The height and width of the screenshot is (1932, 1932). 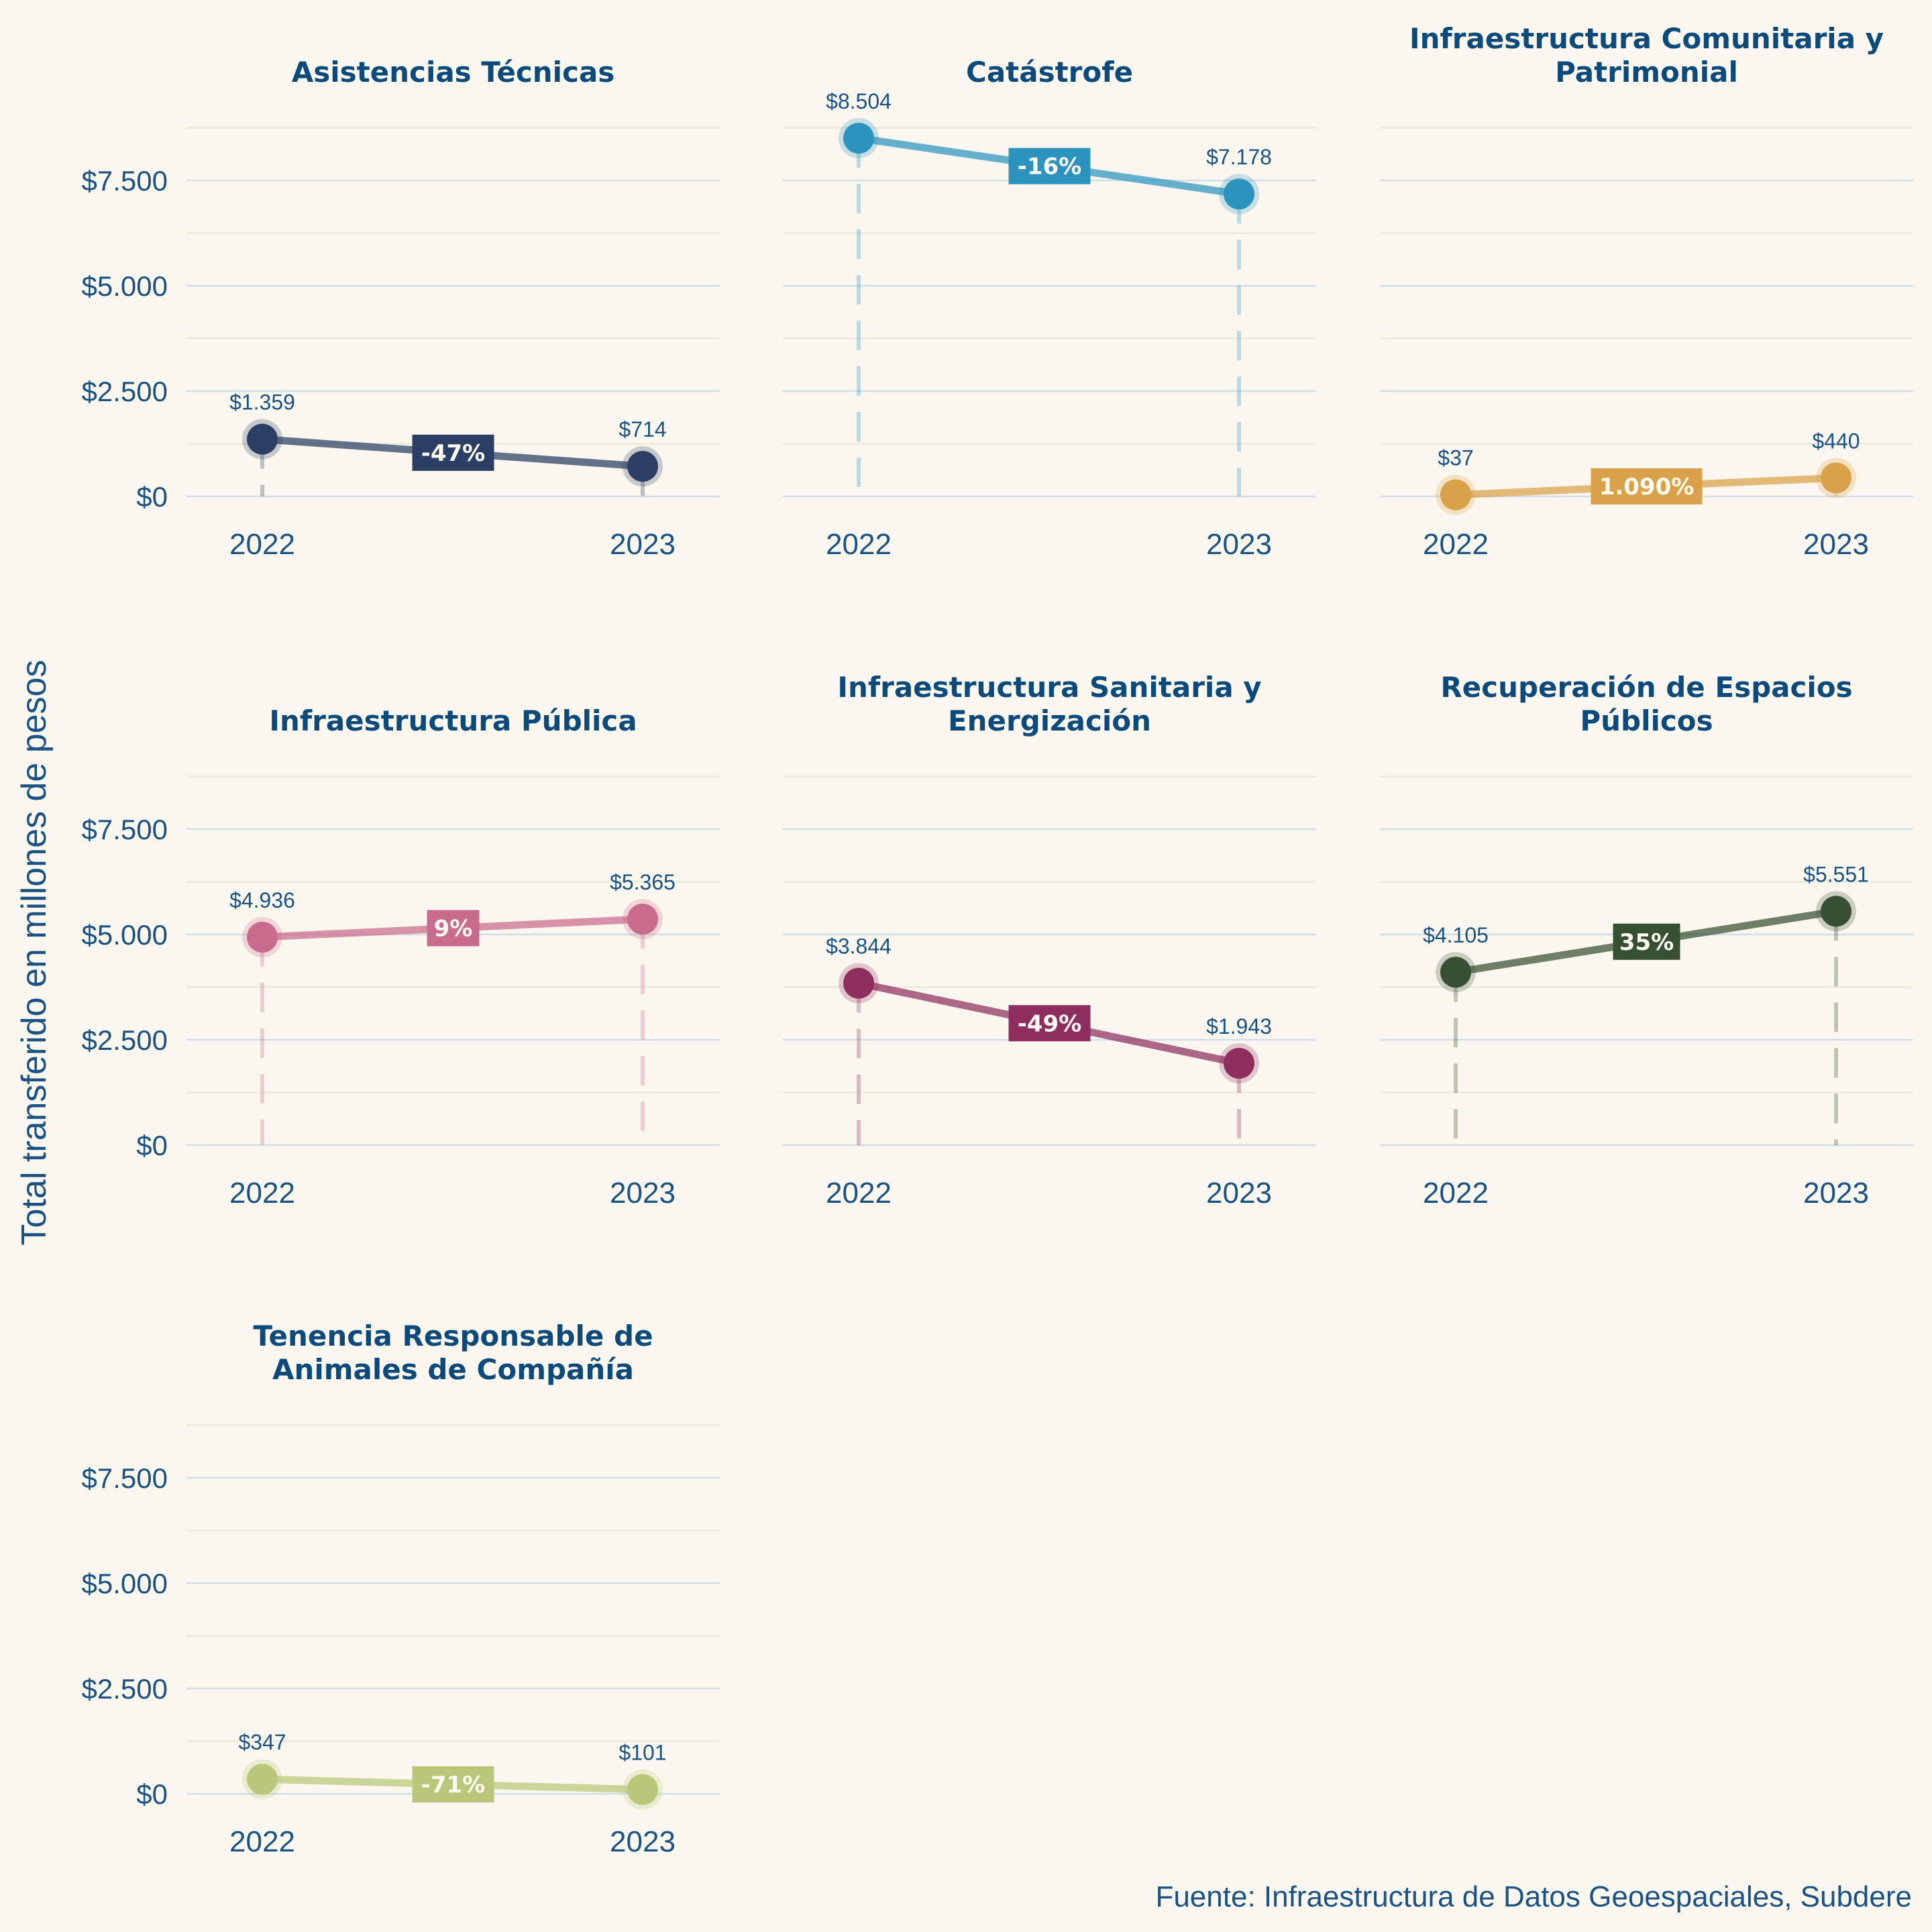 I want to click on value-label: $4.105, so click(x=1456, y=935).